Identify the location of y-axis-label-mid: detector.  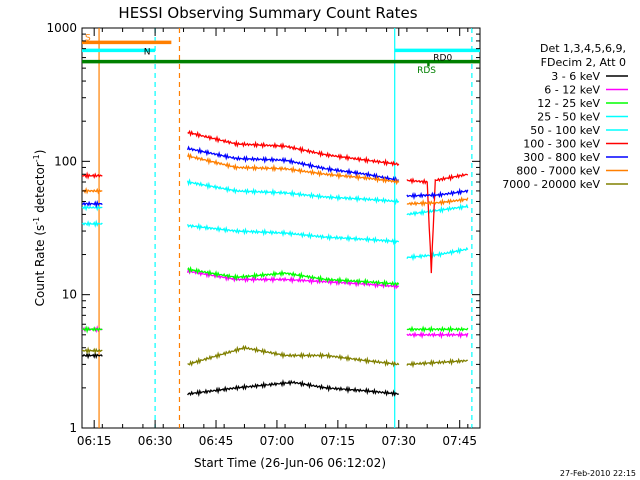
(40, 189).